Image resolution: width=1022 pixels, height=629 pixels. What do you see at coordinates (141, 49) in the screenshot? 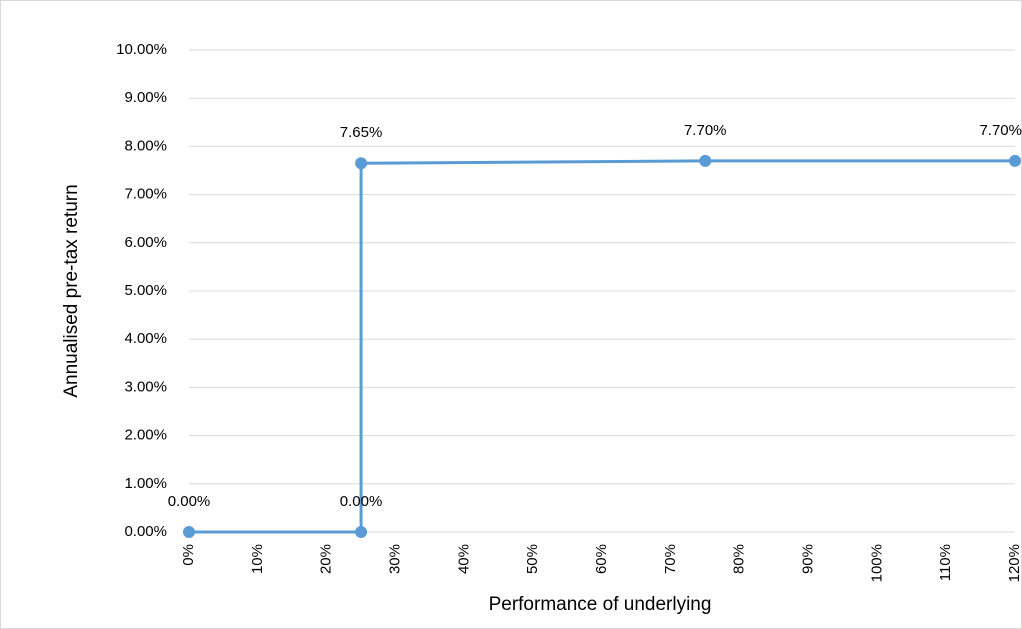
I see `y-tick-label: 10.00%` at bounding box center [141, 49].